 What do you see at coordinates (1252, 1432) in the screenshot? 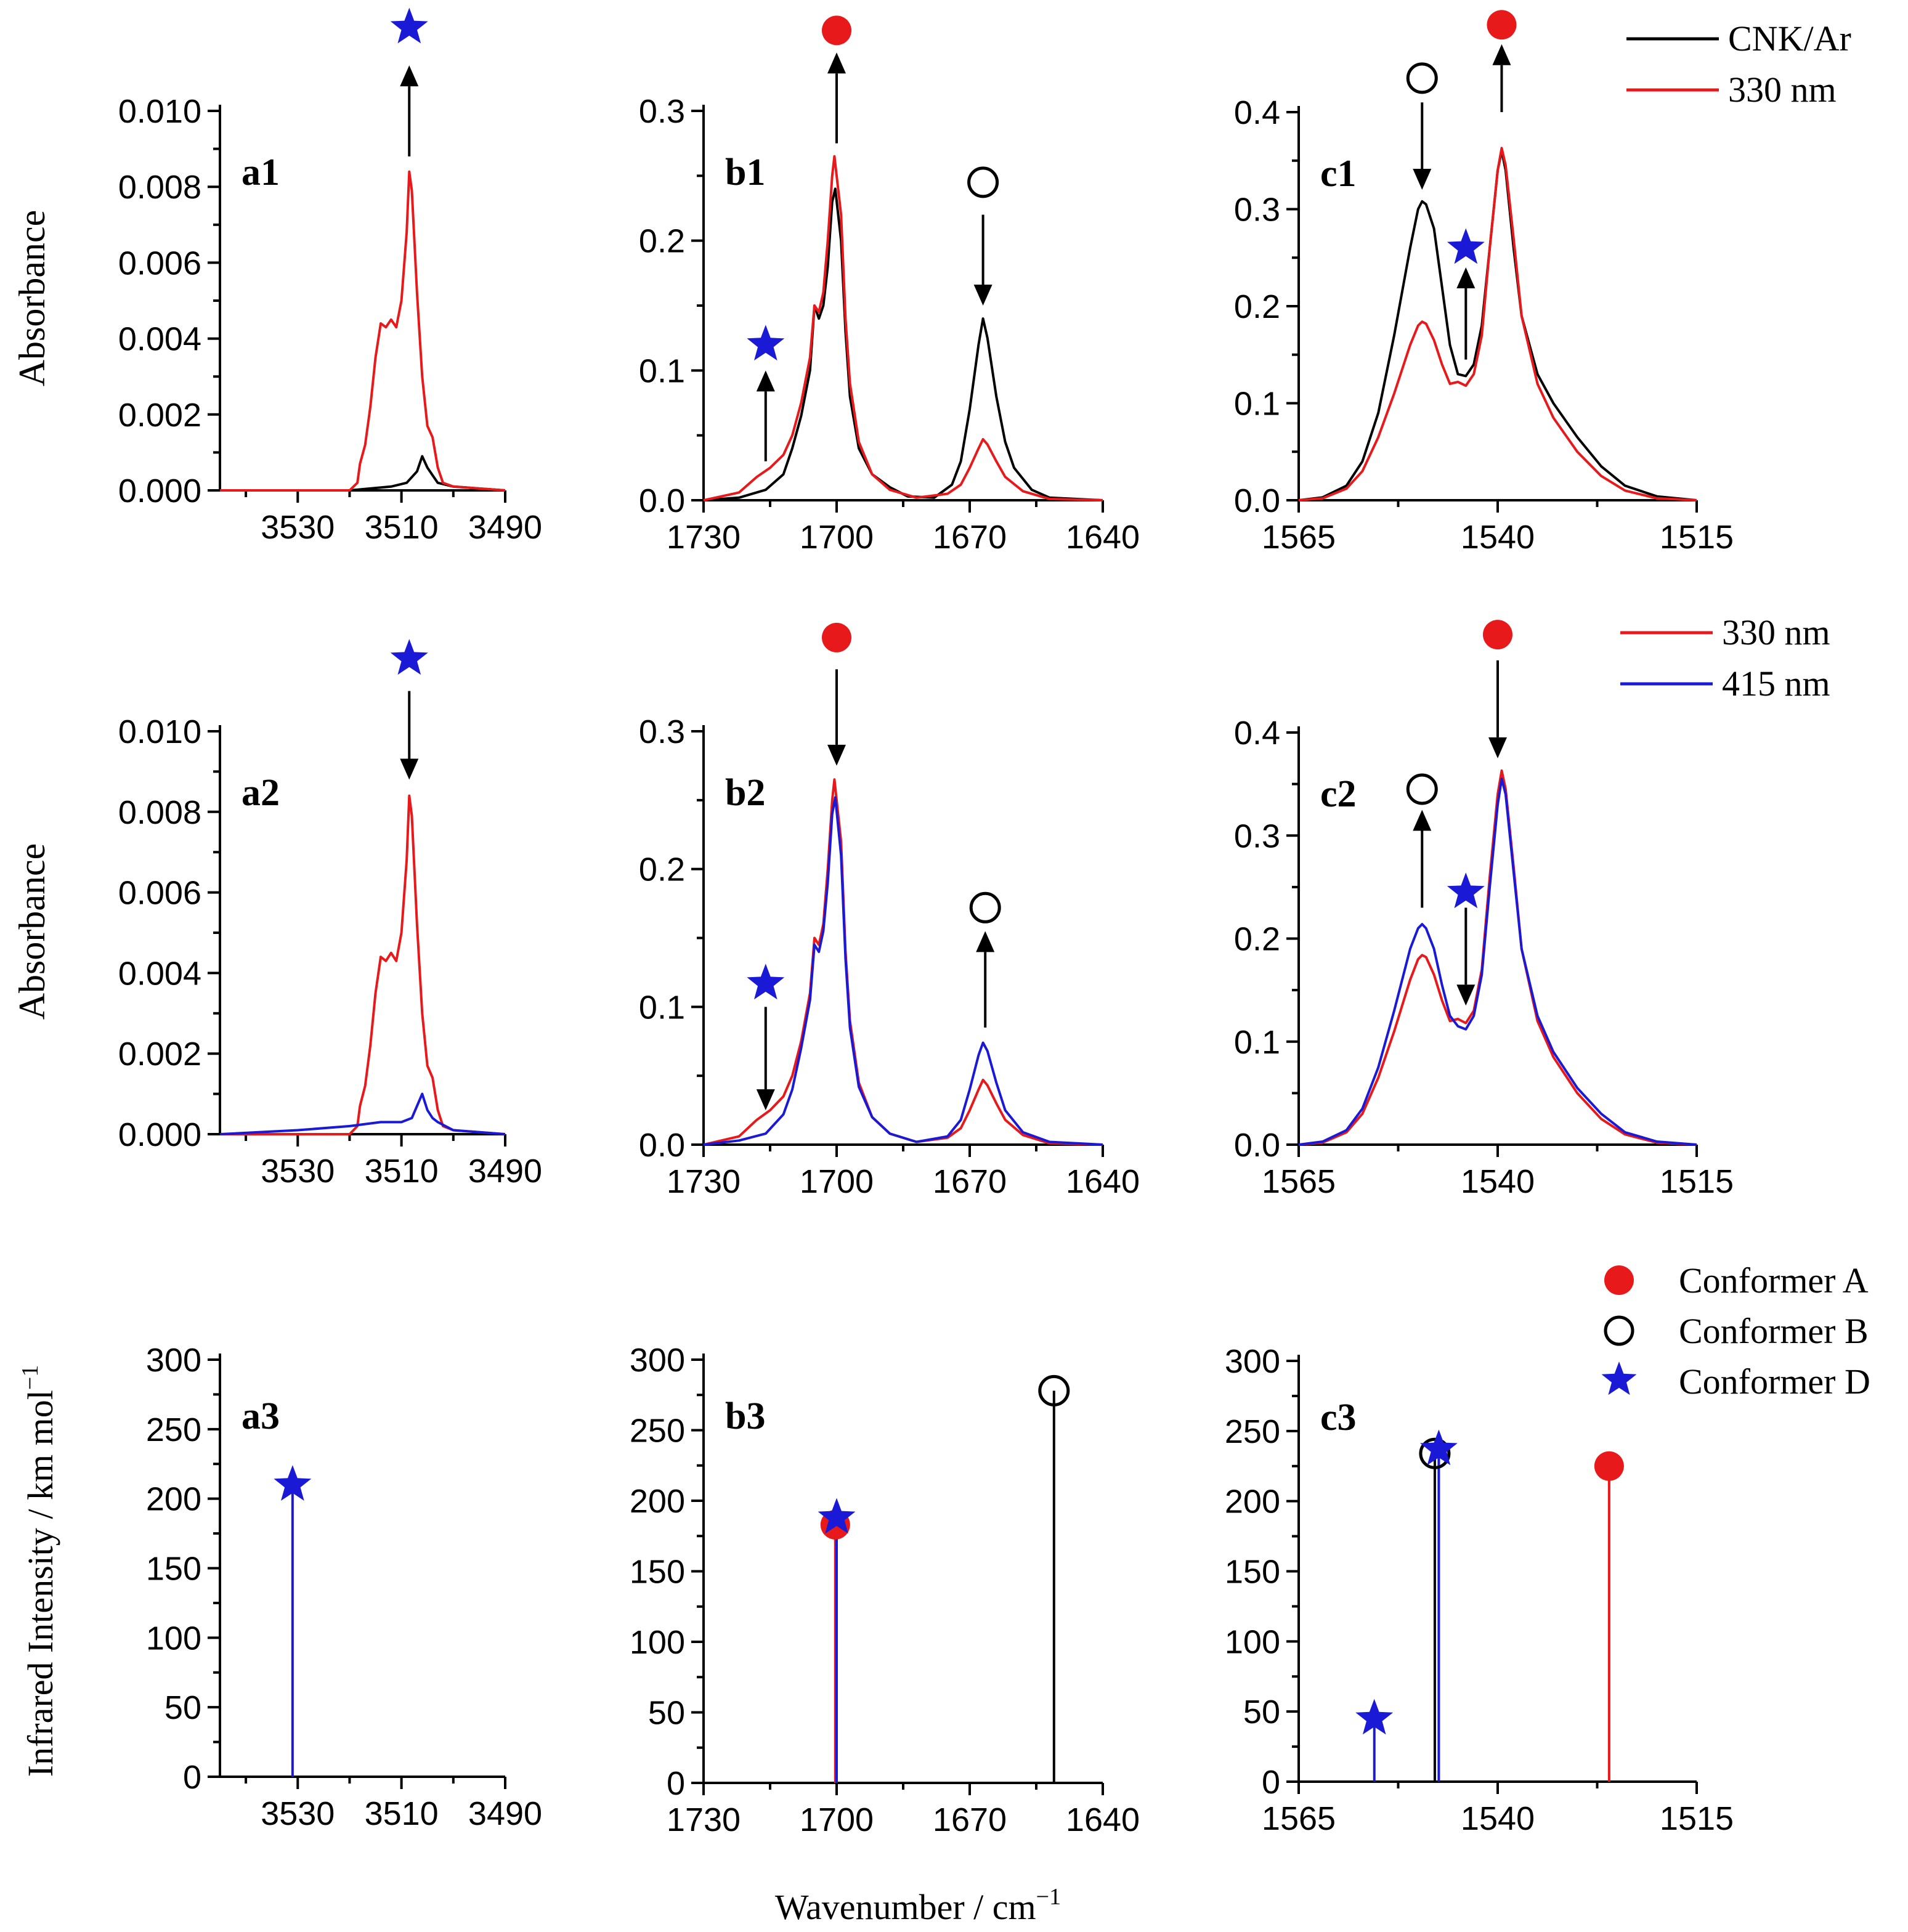
I see `c3-ytick-label-5: 250` at bounding box center [1252, 1432].